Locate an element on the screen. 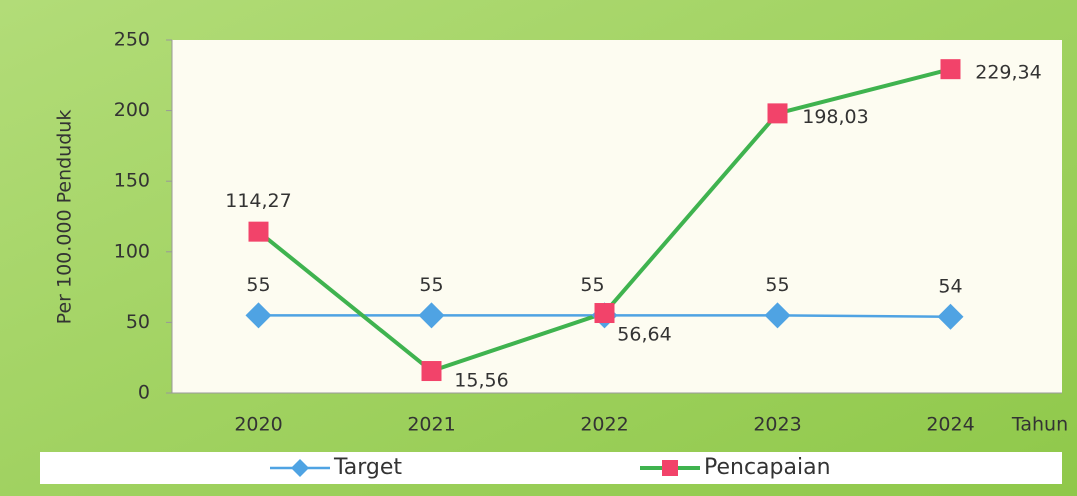 This screenshot has height=496, width=1077. data-label: 56,64 is located at coordinates (644, 335).